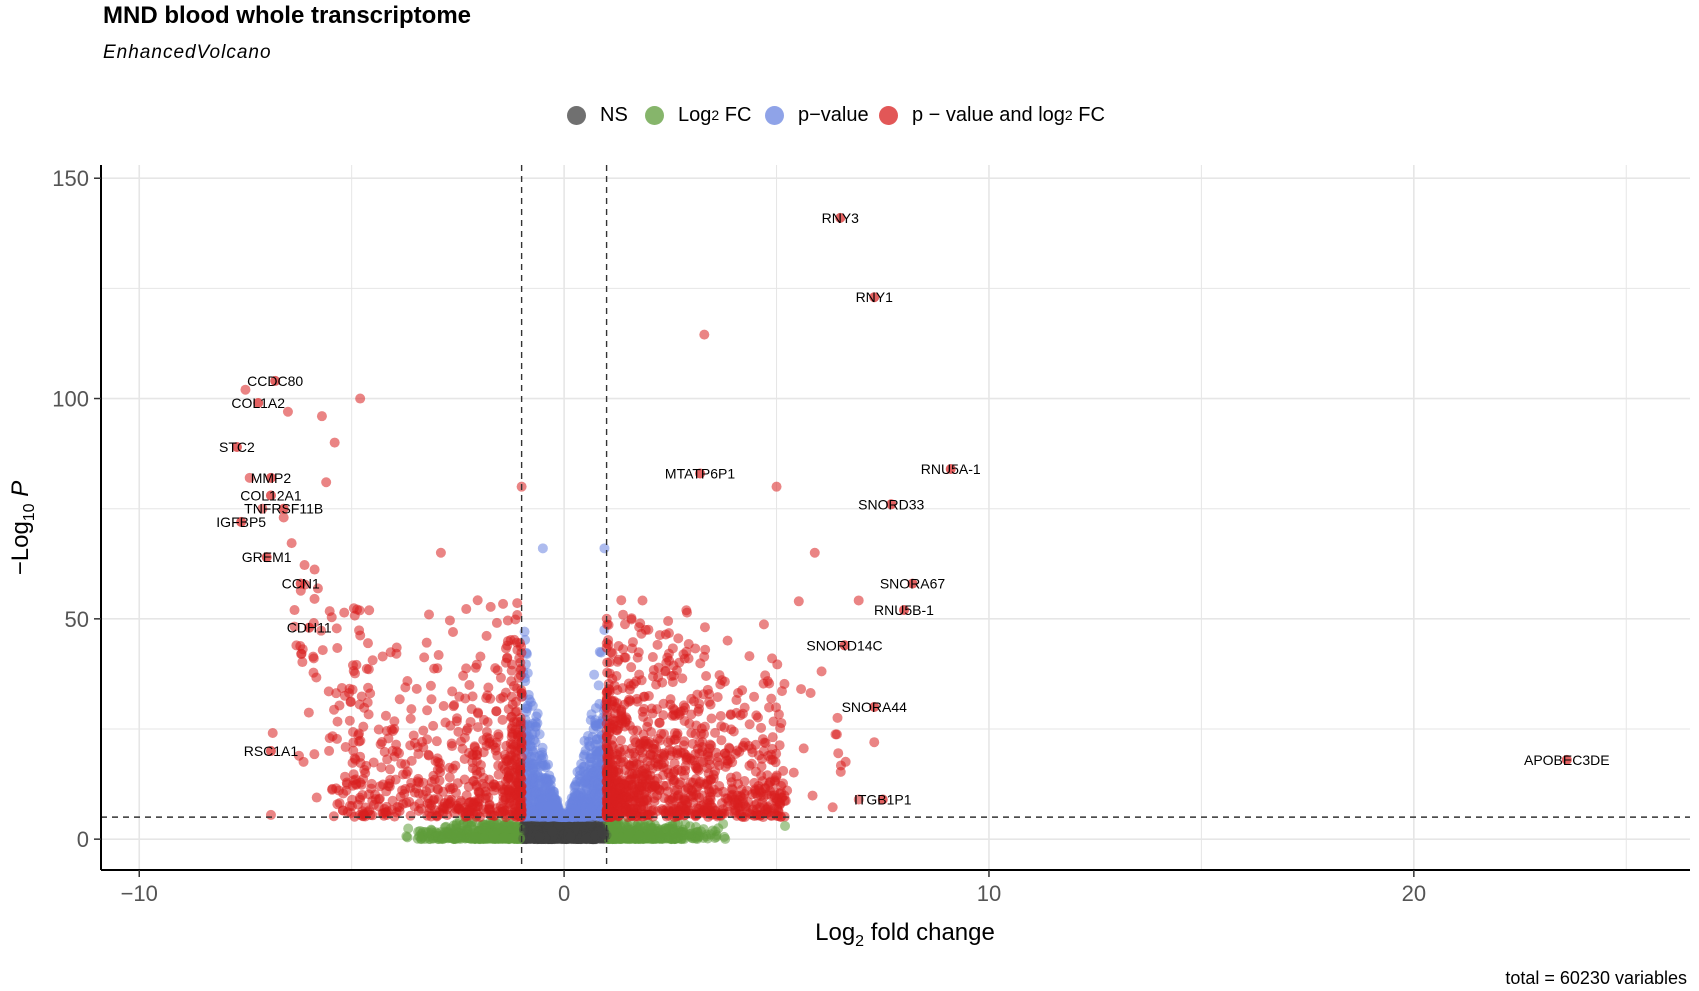 This screenshot has width=1699, height=991. Describe the element at coordinates (258, 403) in the screenshot. I see `gene-label: COL1A2` at that location.